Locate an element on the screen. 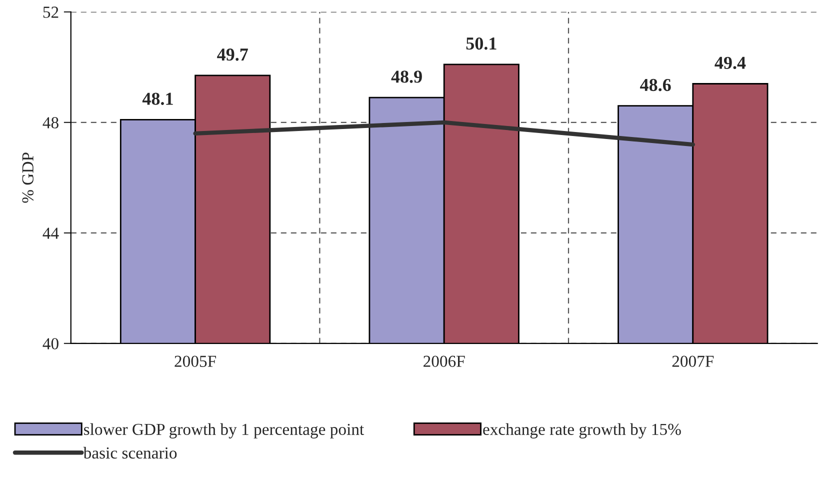  x-tick-label: 2007F is located at coordinates (693, 361).